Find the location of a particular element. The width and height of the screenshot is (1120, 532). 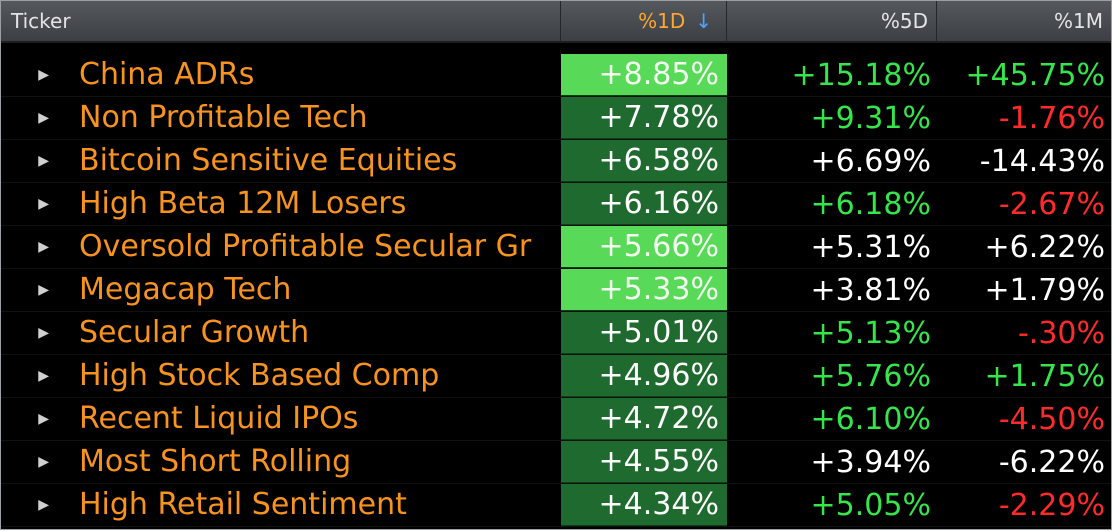

pct-1d-cell: +4.55% is located at coordinates (644, 462).